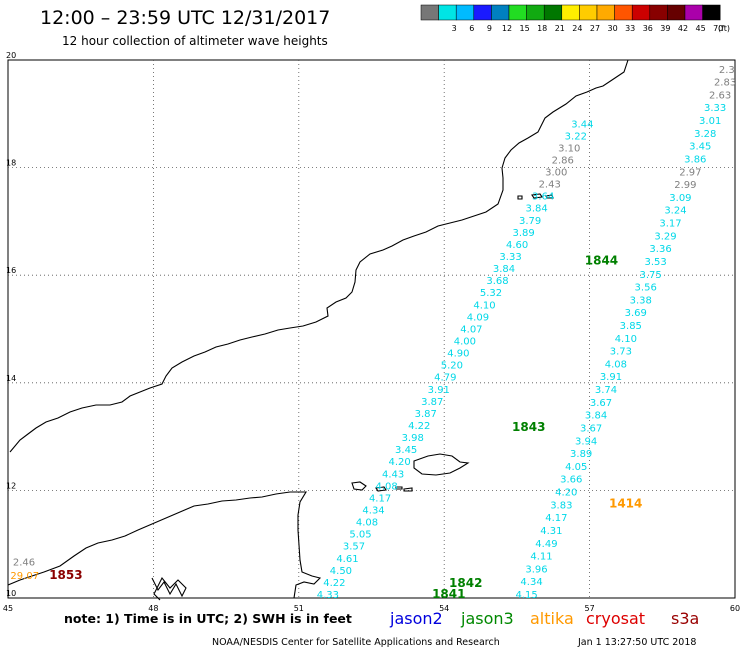 The width and height of the screenshot is (740, 650). What do you see at coordinates (705, 134) in the screenshot?
I see `wave-height-value: 3.28` at bounding box center [705, 134].